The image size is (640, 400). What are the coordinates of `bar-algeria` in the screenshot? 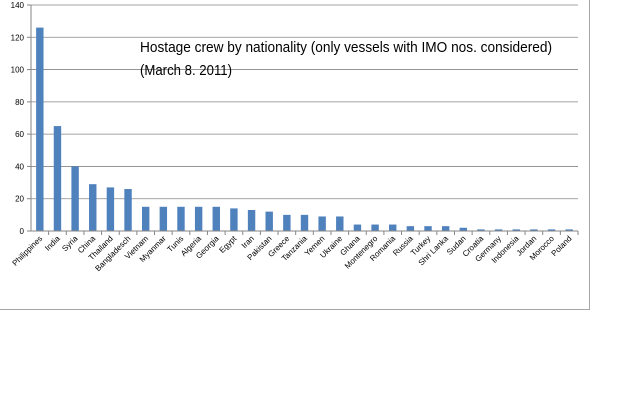 It's located at (198, 218).